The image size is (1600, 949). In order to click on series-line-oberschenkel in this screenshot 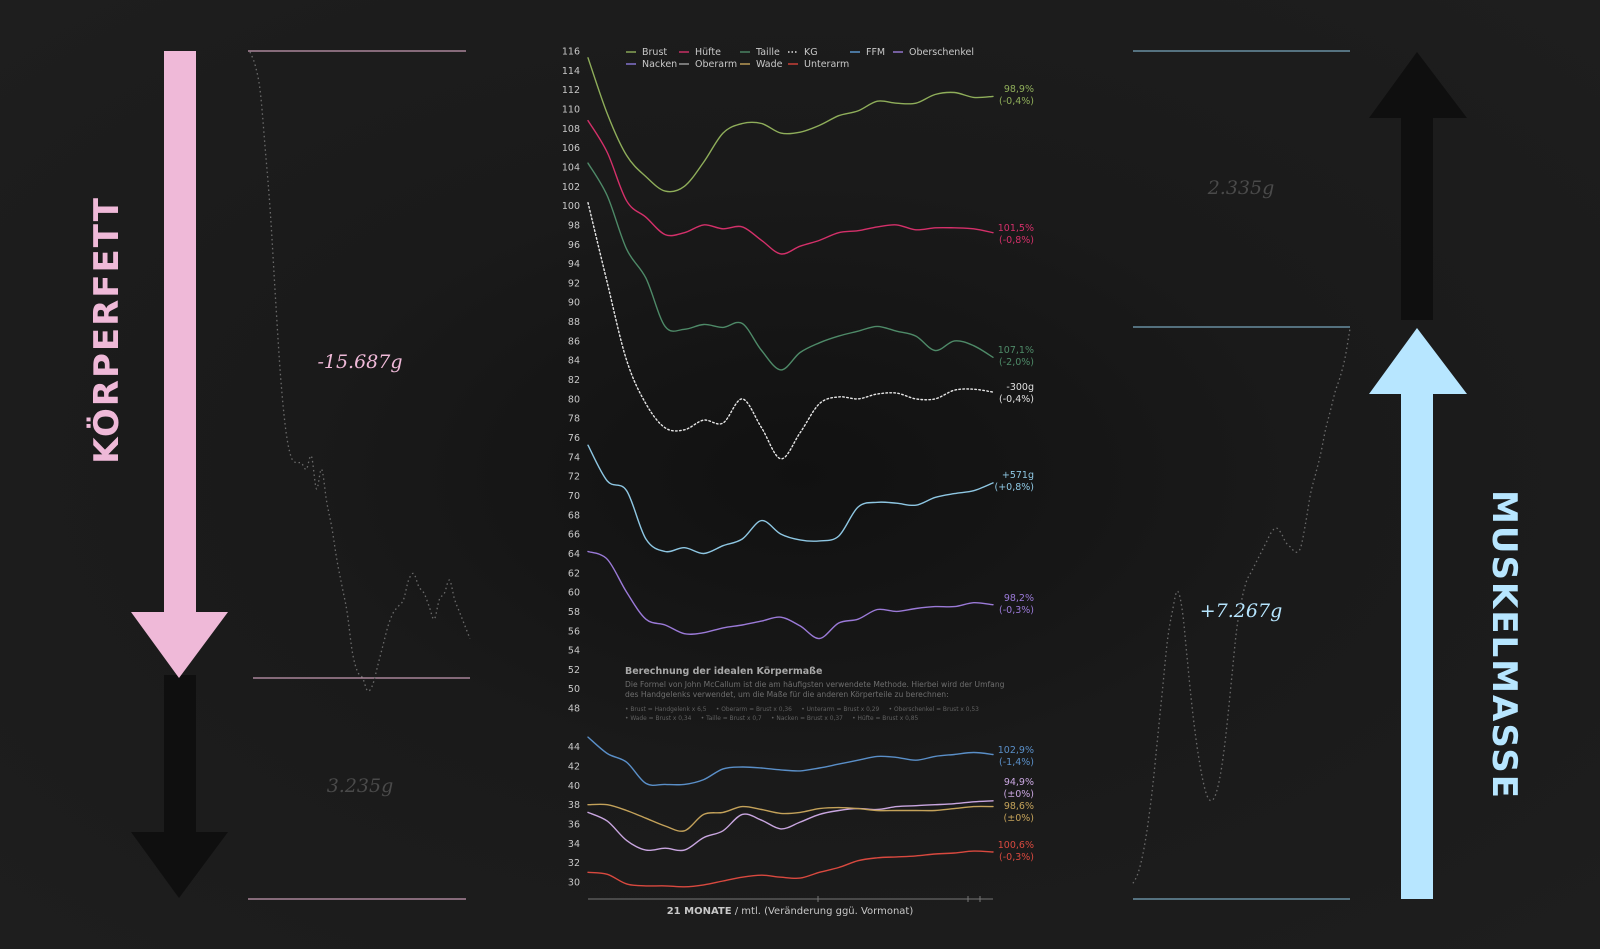, I will do `click(790, 595)`.